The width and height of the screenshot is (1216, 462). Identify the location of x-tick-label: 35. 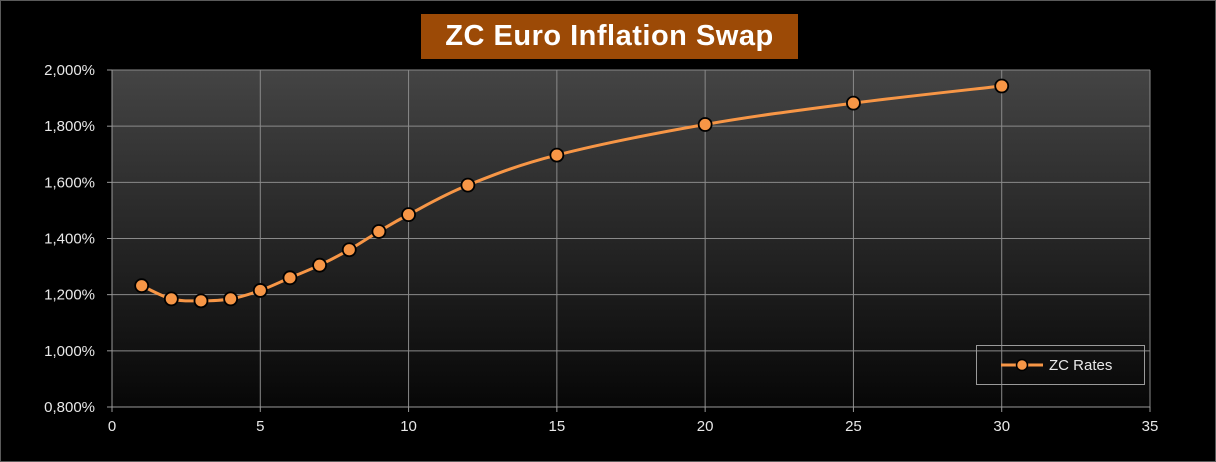
(1150, 426).